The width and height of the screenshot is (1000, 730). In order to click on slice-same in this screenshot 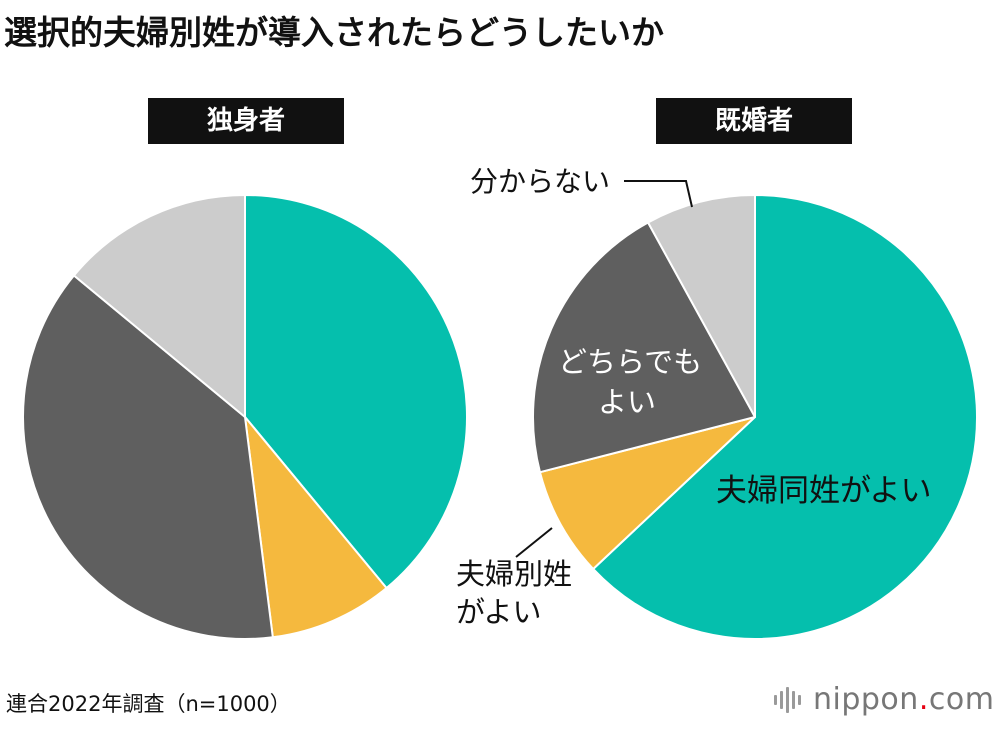, I will do `click(356, 392)`.